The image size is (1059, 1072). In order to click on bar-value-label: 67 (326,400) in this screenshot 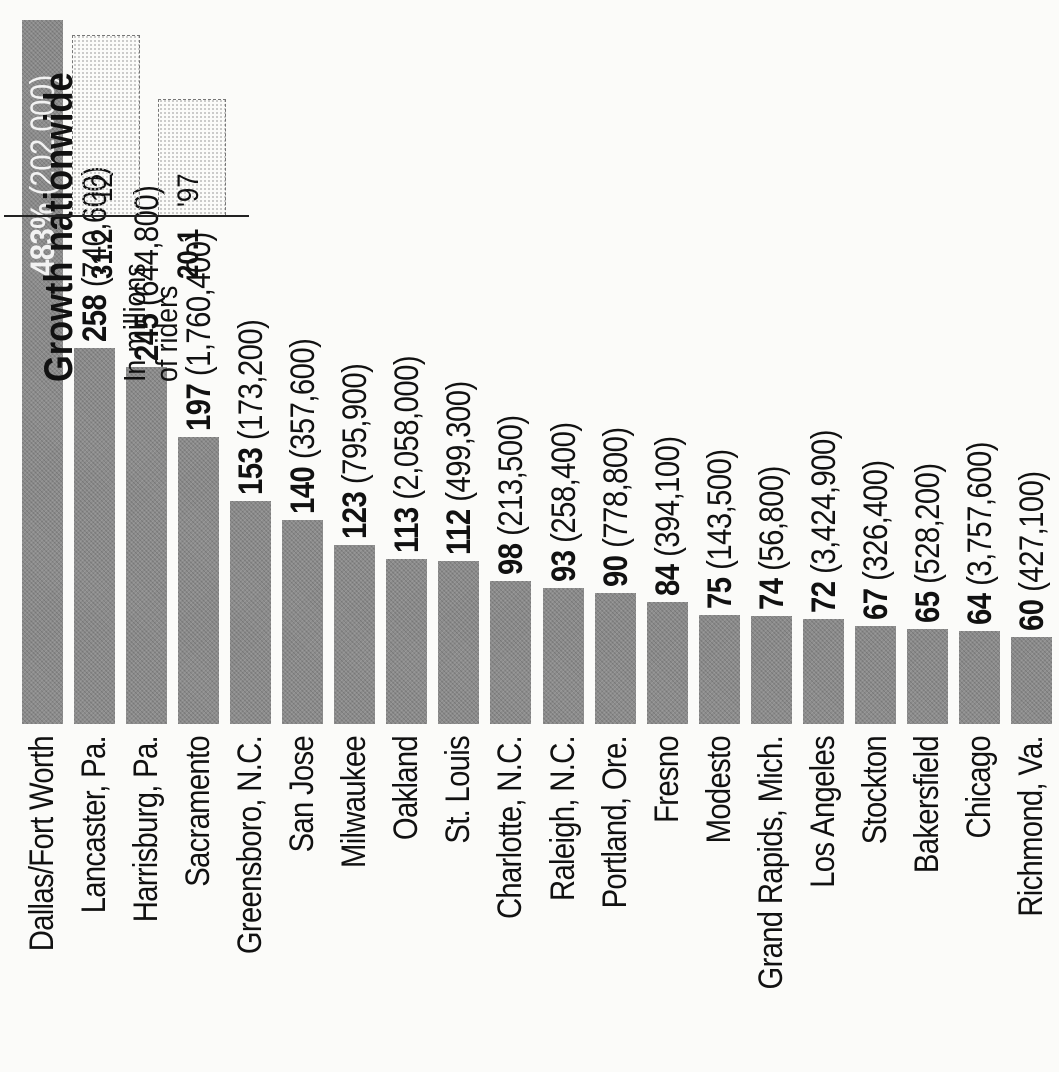, I will do `click(876, 541)`.